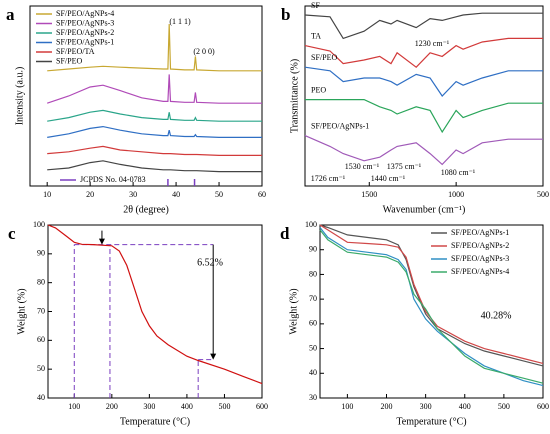  Describe the element at coordinates (324, 57) in the screenshot. I see `series-label: SF/PEO` at that location.